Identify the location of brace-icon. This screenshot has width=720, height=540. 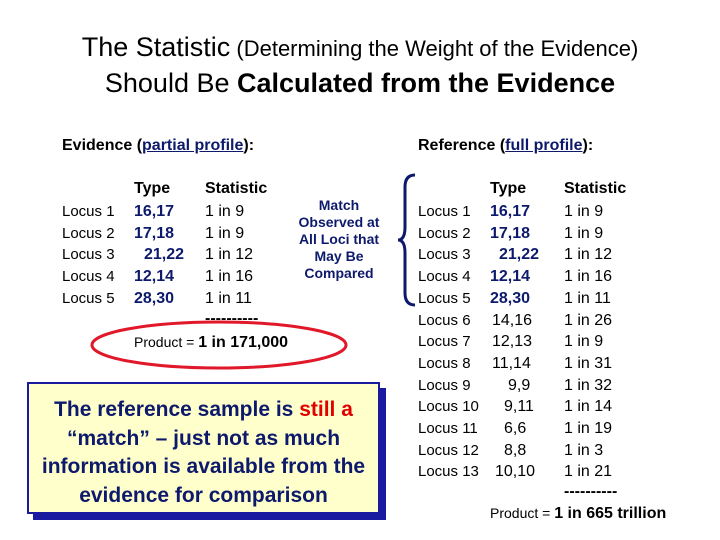
(406, 240).